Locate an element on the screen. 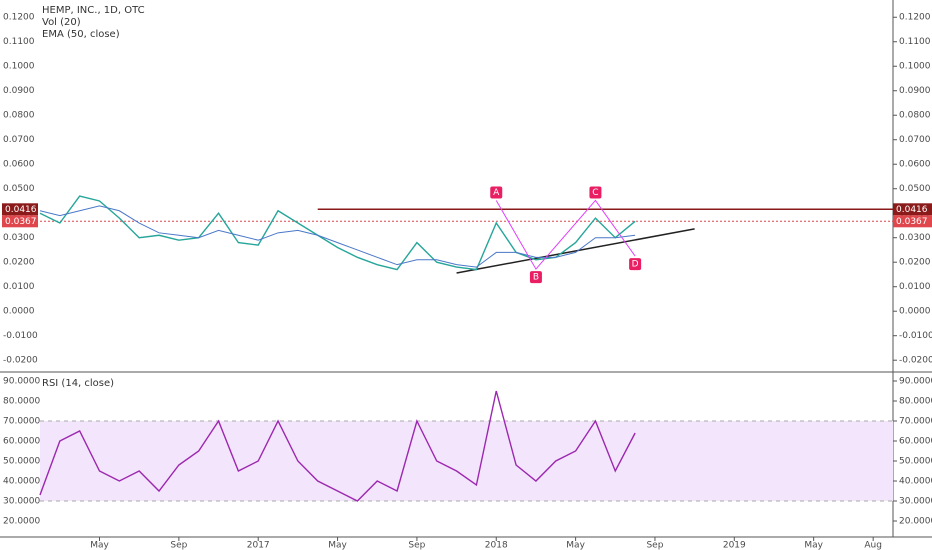 This screenshot has width=932, height=550. rsi-band is located at coordinates (466, 461).